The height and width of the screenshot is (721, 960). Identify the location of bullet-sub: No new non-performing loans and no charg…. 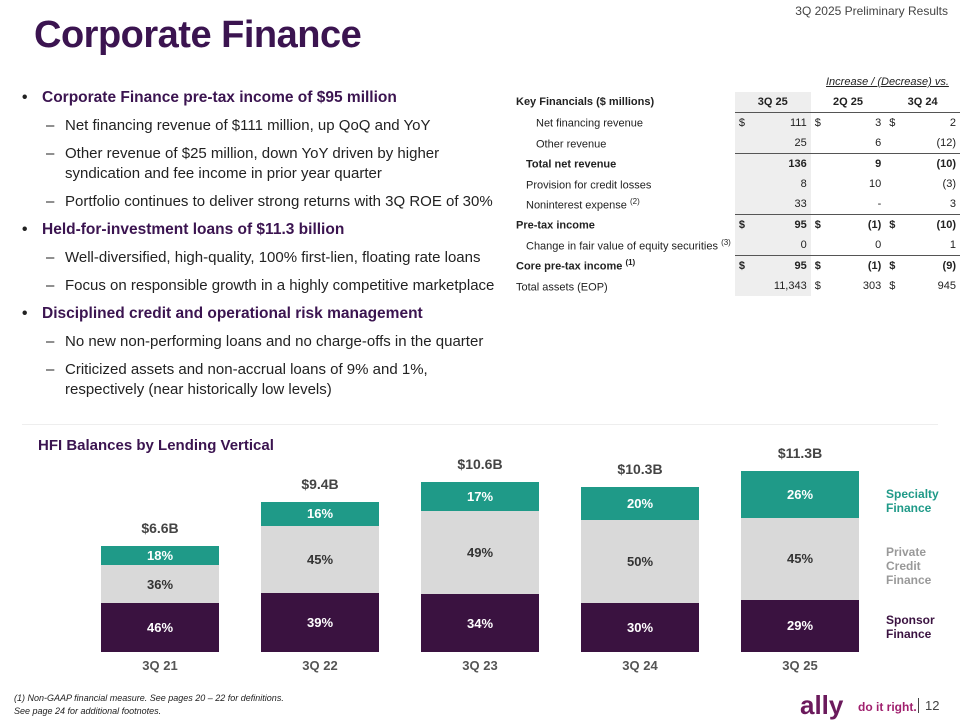
(274, 342).